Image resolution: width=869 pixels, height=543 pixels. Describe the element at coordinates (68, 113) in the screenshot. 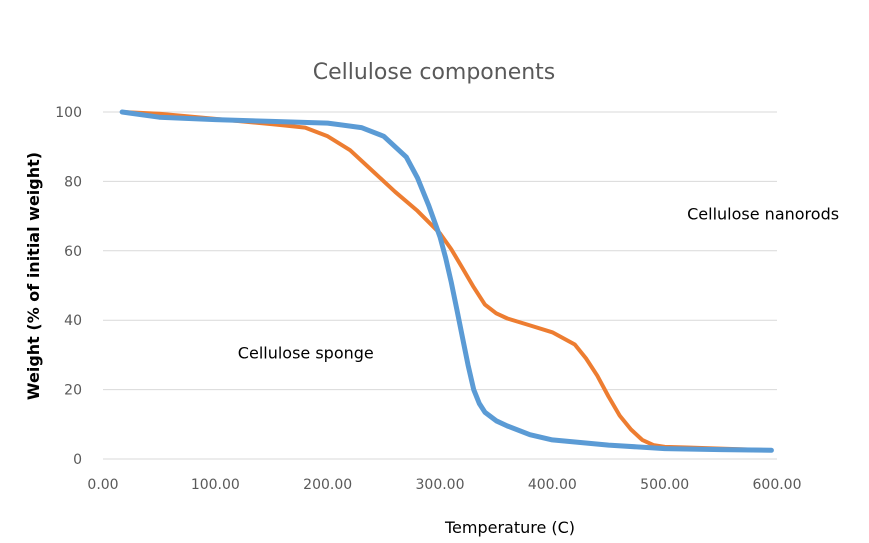

I see `y-tick-label: 100` at that location.